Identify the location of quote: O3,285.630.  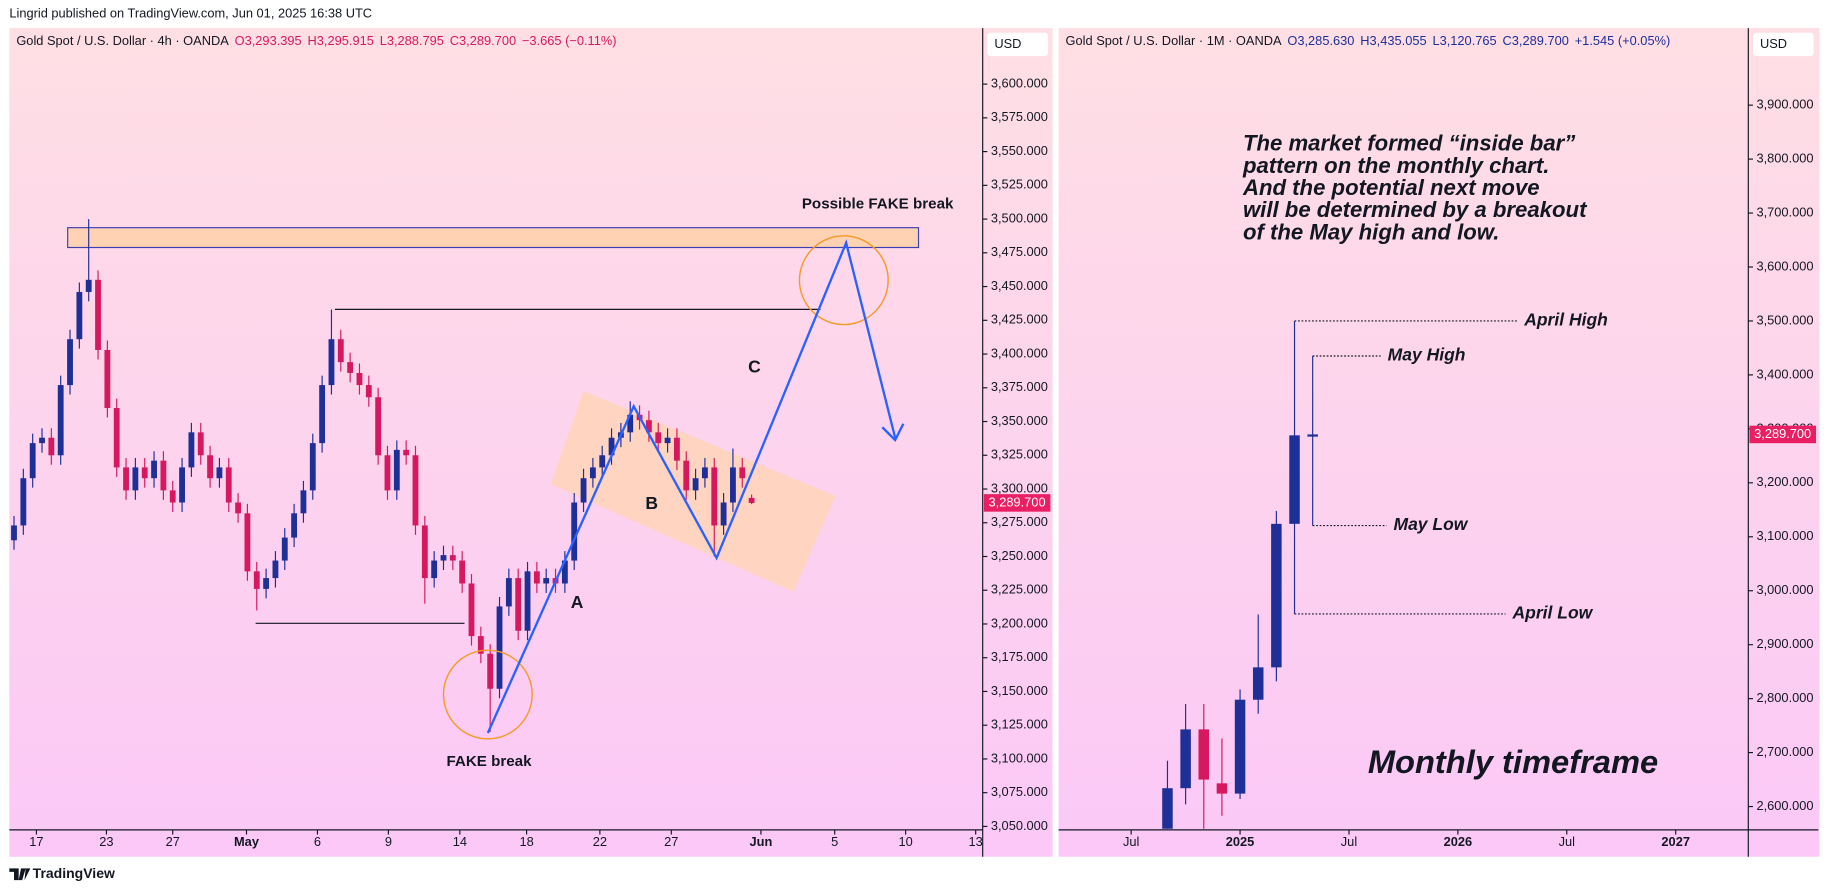
(1320, 40).